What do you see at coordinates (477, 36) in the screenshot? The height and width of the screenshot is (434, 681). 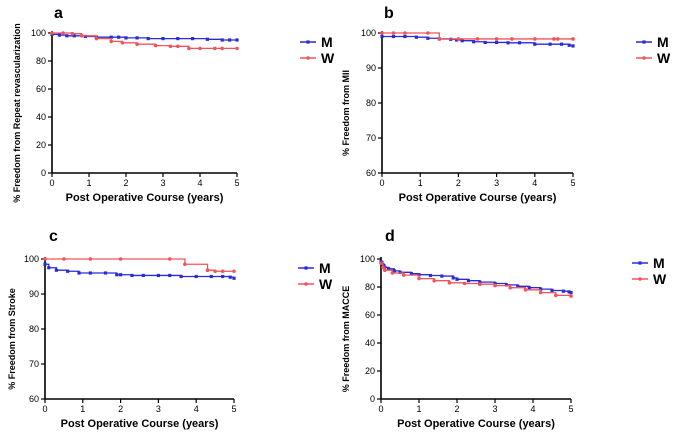 I see `series-line-W` at bounding box center [477, 36].